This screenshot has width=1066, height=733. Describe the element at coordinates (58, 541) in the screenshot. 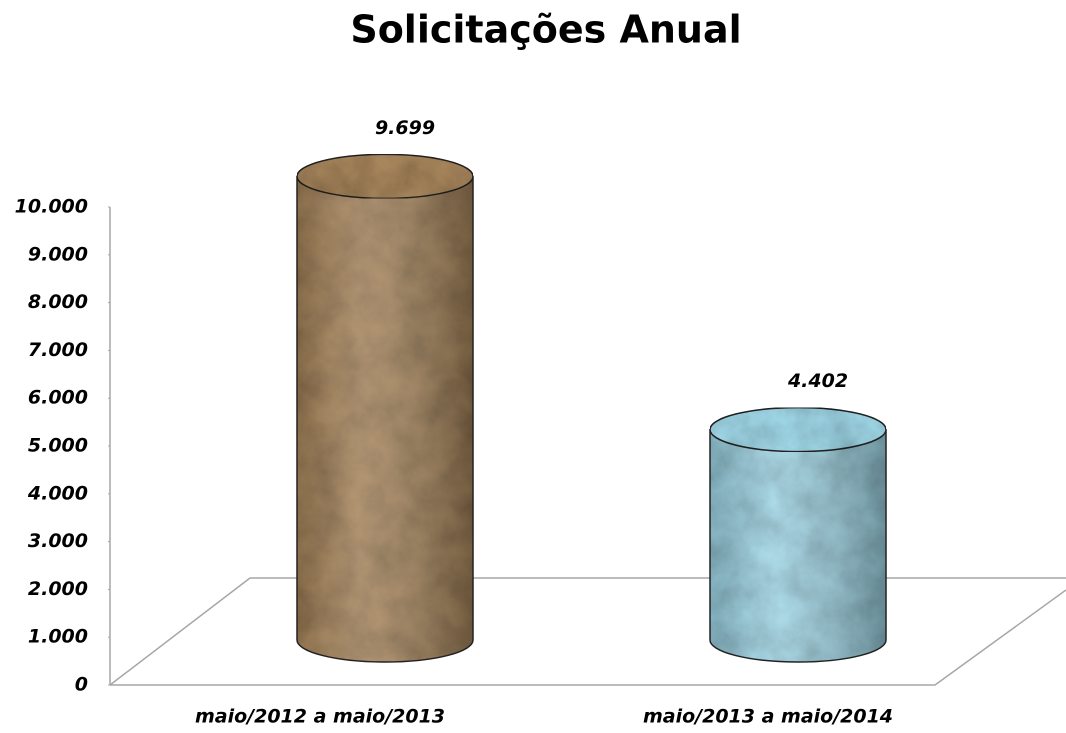

I see `y-tick-label: 3.000` at that location.